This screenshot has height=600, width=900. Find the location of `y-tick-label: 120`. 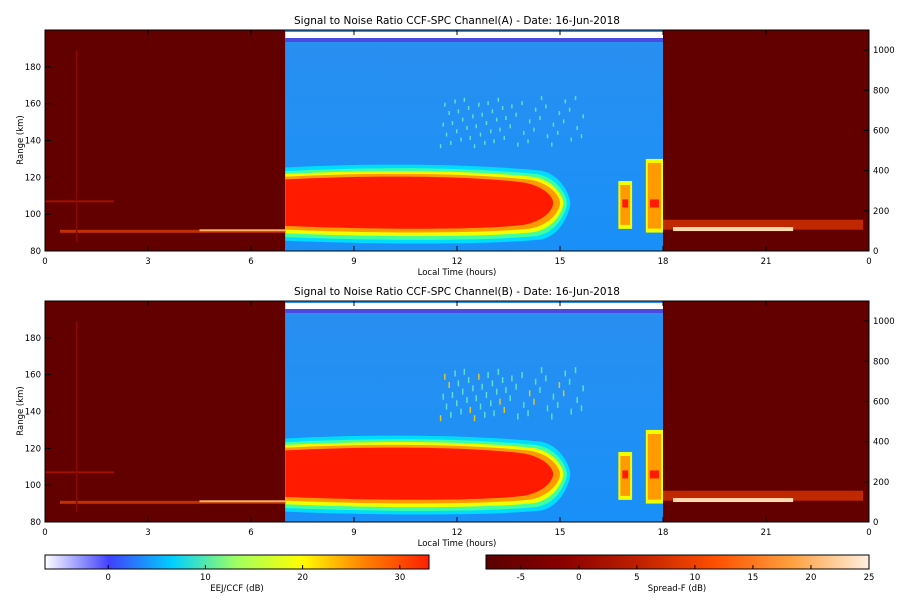

y-tick-label: 120 is located at coordinates (33, 449).